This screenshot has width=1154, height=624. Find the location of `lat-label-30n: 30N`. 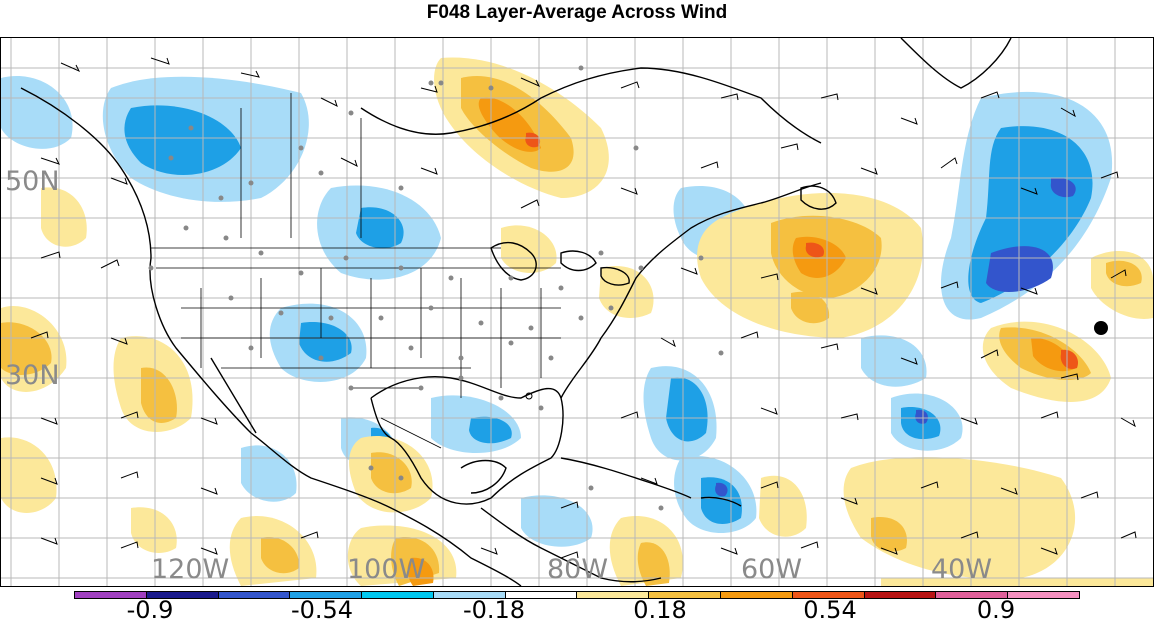

lat-label-30n: 30N is located at coordinates (32, 375).